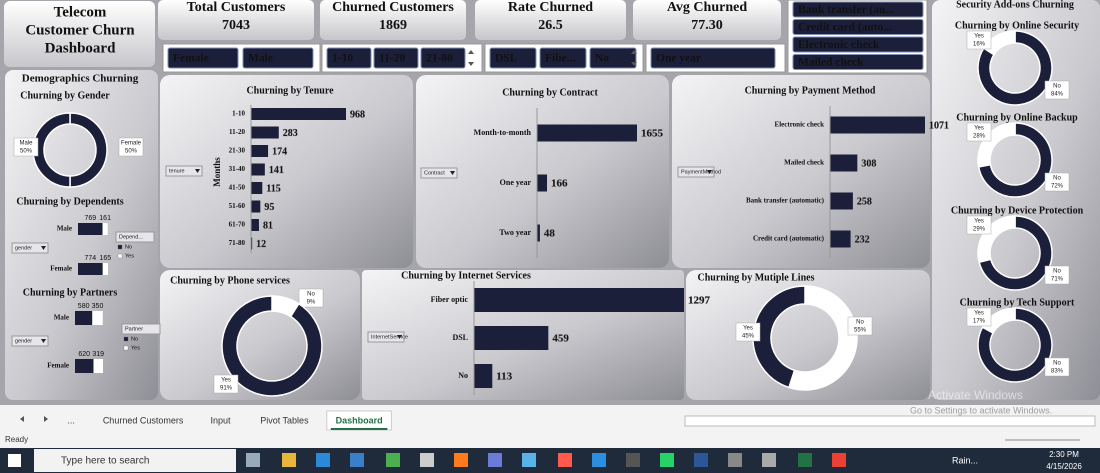  I want to click on watermark: Activate Windows, so click(975, 395).